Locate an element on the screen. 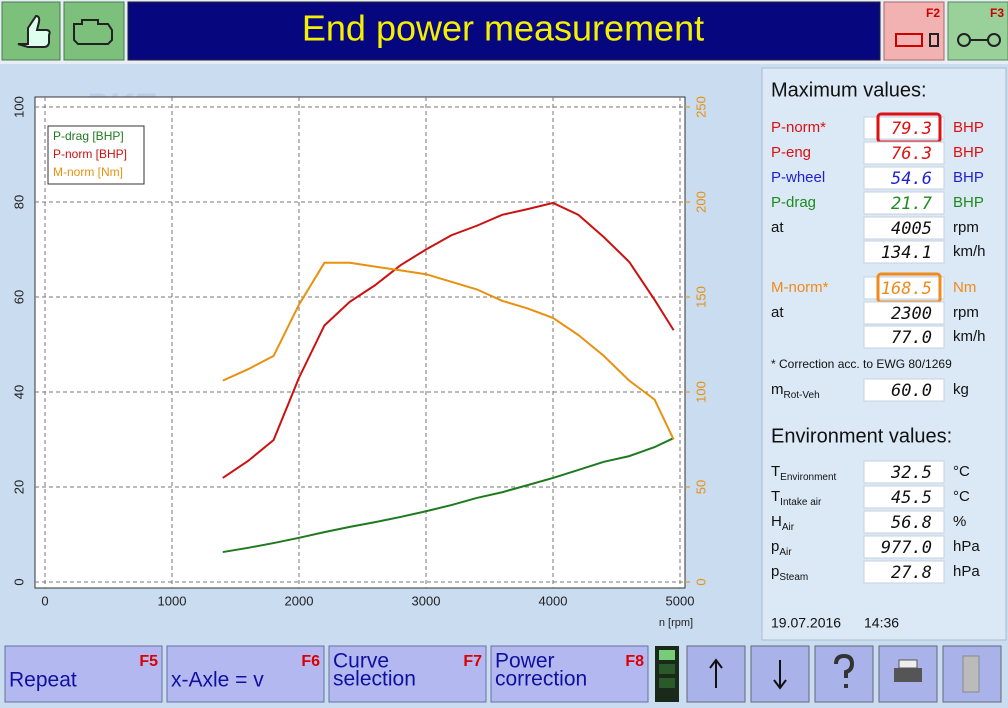  value: 60.0 is located at coordinates (911, 391).